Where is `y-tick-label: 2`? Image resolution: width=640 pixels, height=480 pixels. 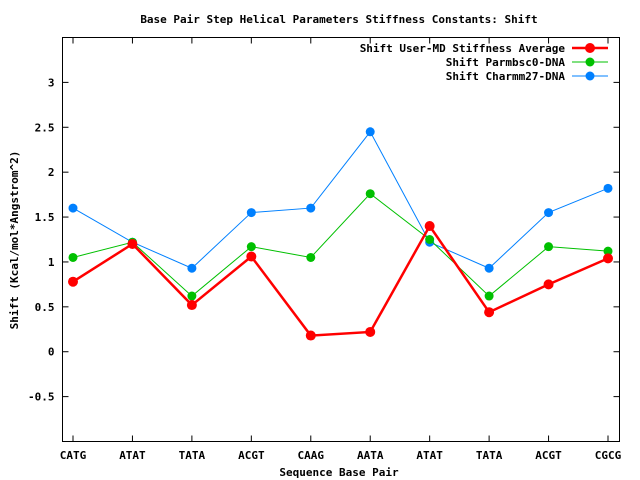
y-tick-label: 2 is located at coordinates (51, 172).